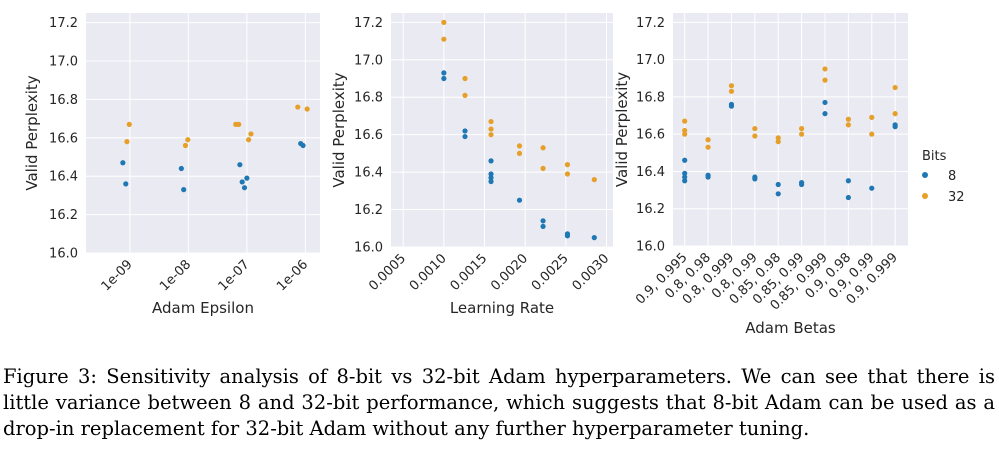 Image resolution: width=999 pixels, height=460 pixels. Describe the element at coordinates (790, 328) in the screenshot. I see `x-axis-label: Adam Betas` at that location.